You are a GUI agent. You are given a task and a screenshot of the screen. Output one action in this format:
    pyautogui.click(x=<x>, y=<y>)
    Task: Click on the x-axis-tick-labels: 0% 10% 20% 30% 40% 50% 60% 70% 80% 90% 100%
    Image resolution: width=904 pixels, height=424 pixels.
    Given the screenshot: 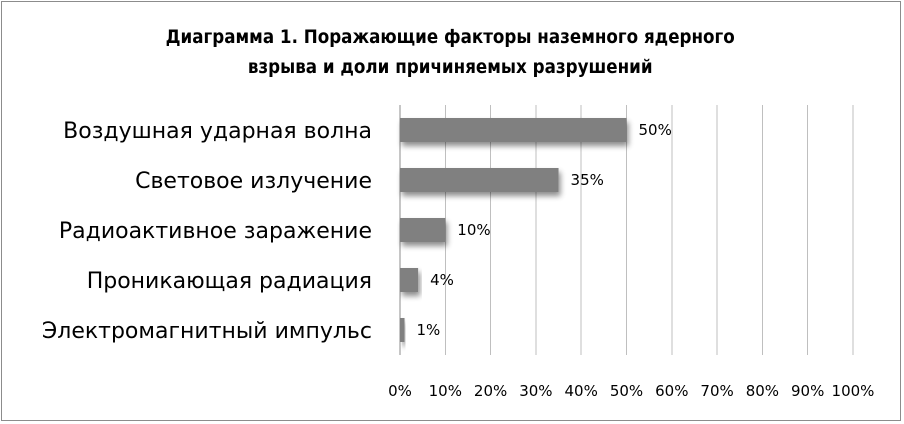 What is the action you would take?
    pyautogui.click(x=631, y=391)
    